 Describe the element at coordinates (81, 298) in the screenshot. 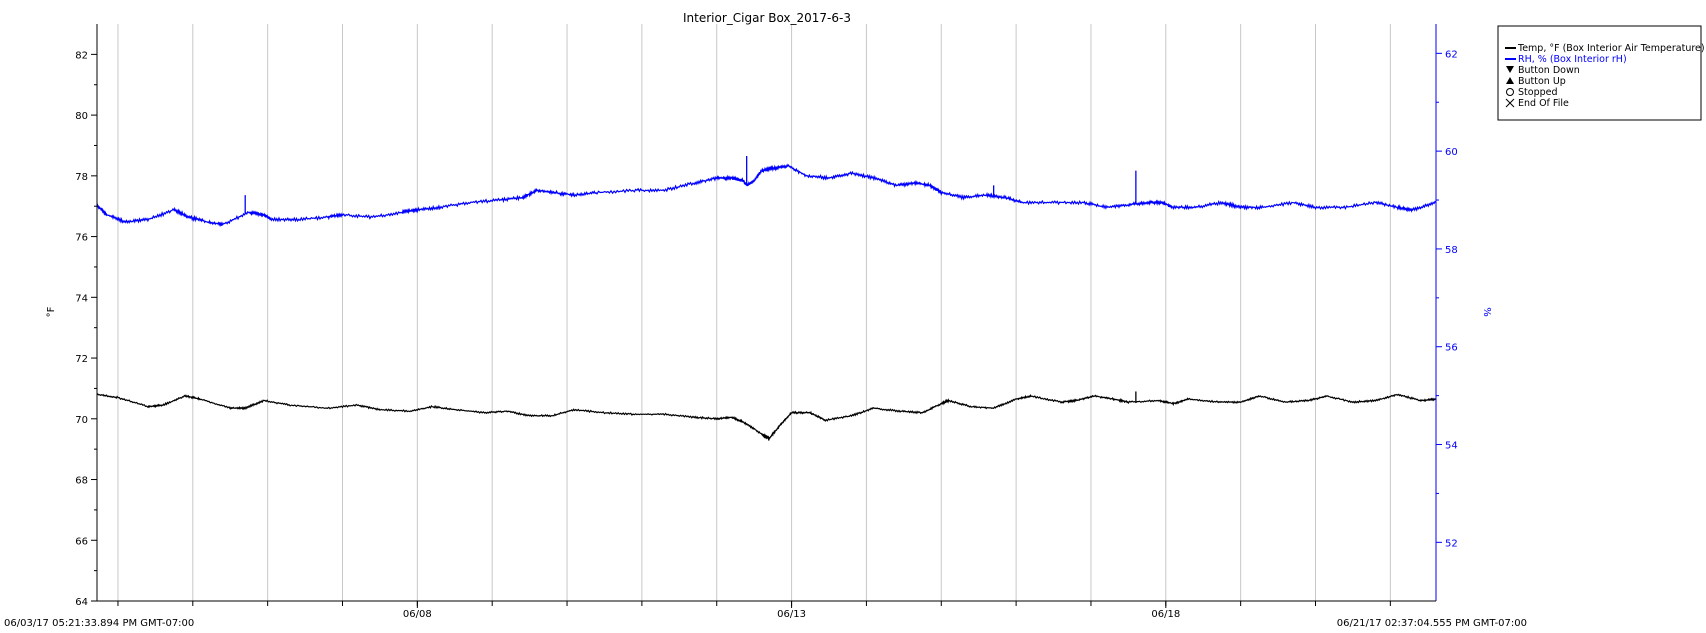

I see `left-axis-tick-label: 74` at that location.